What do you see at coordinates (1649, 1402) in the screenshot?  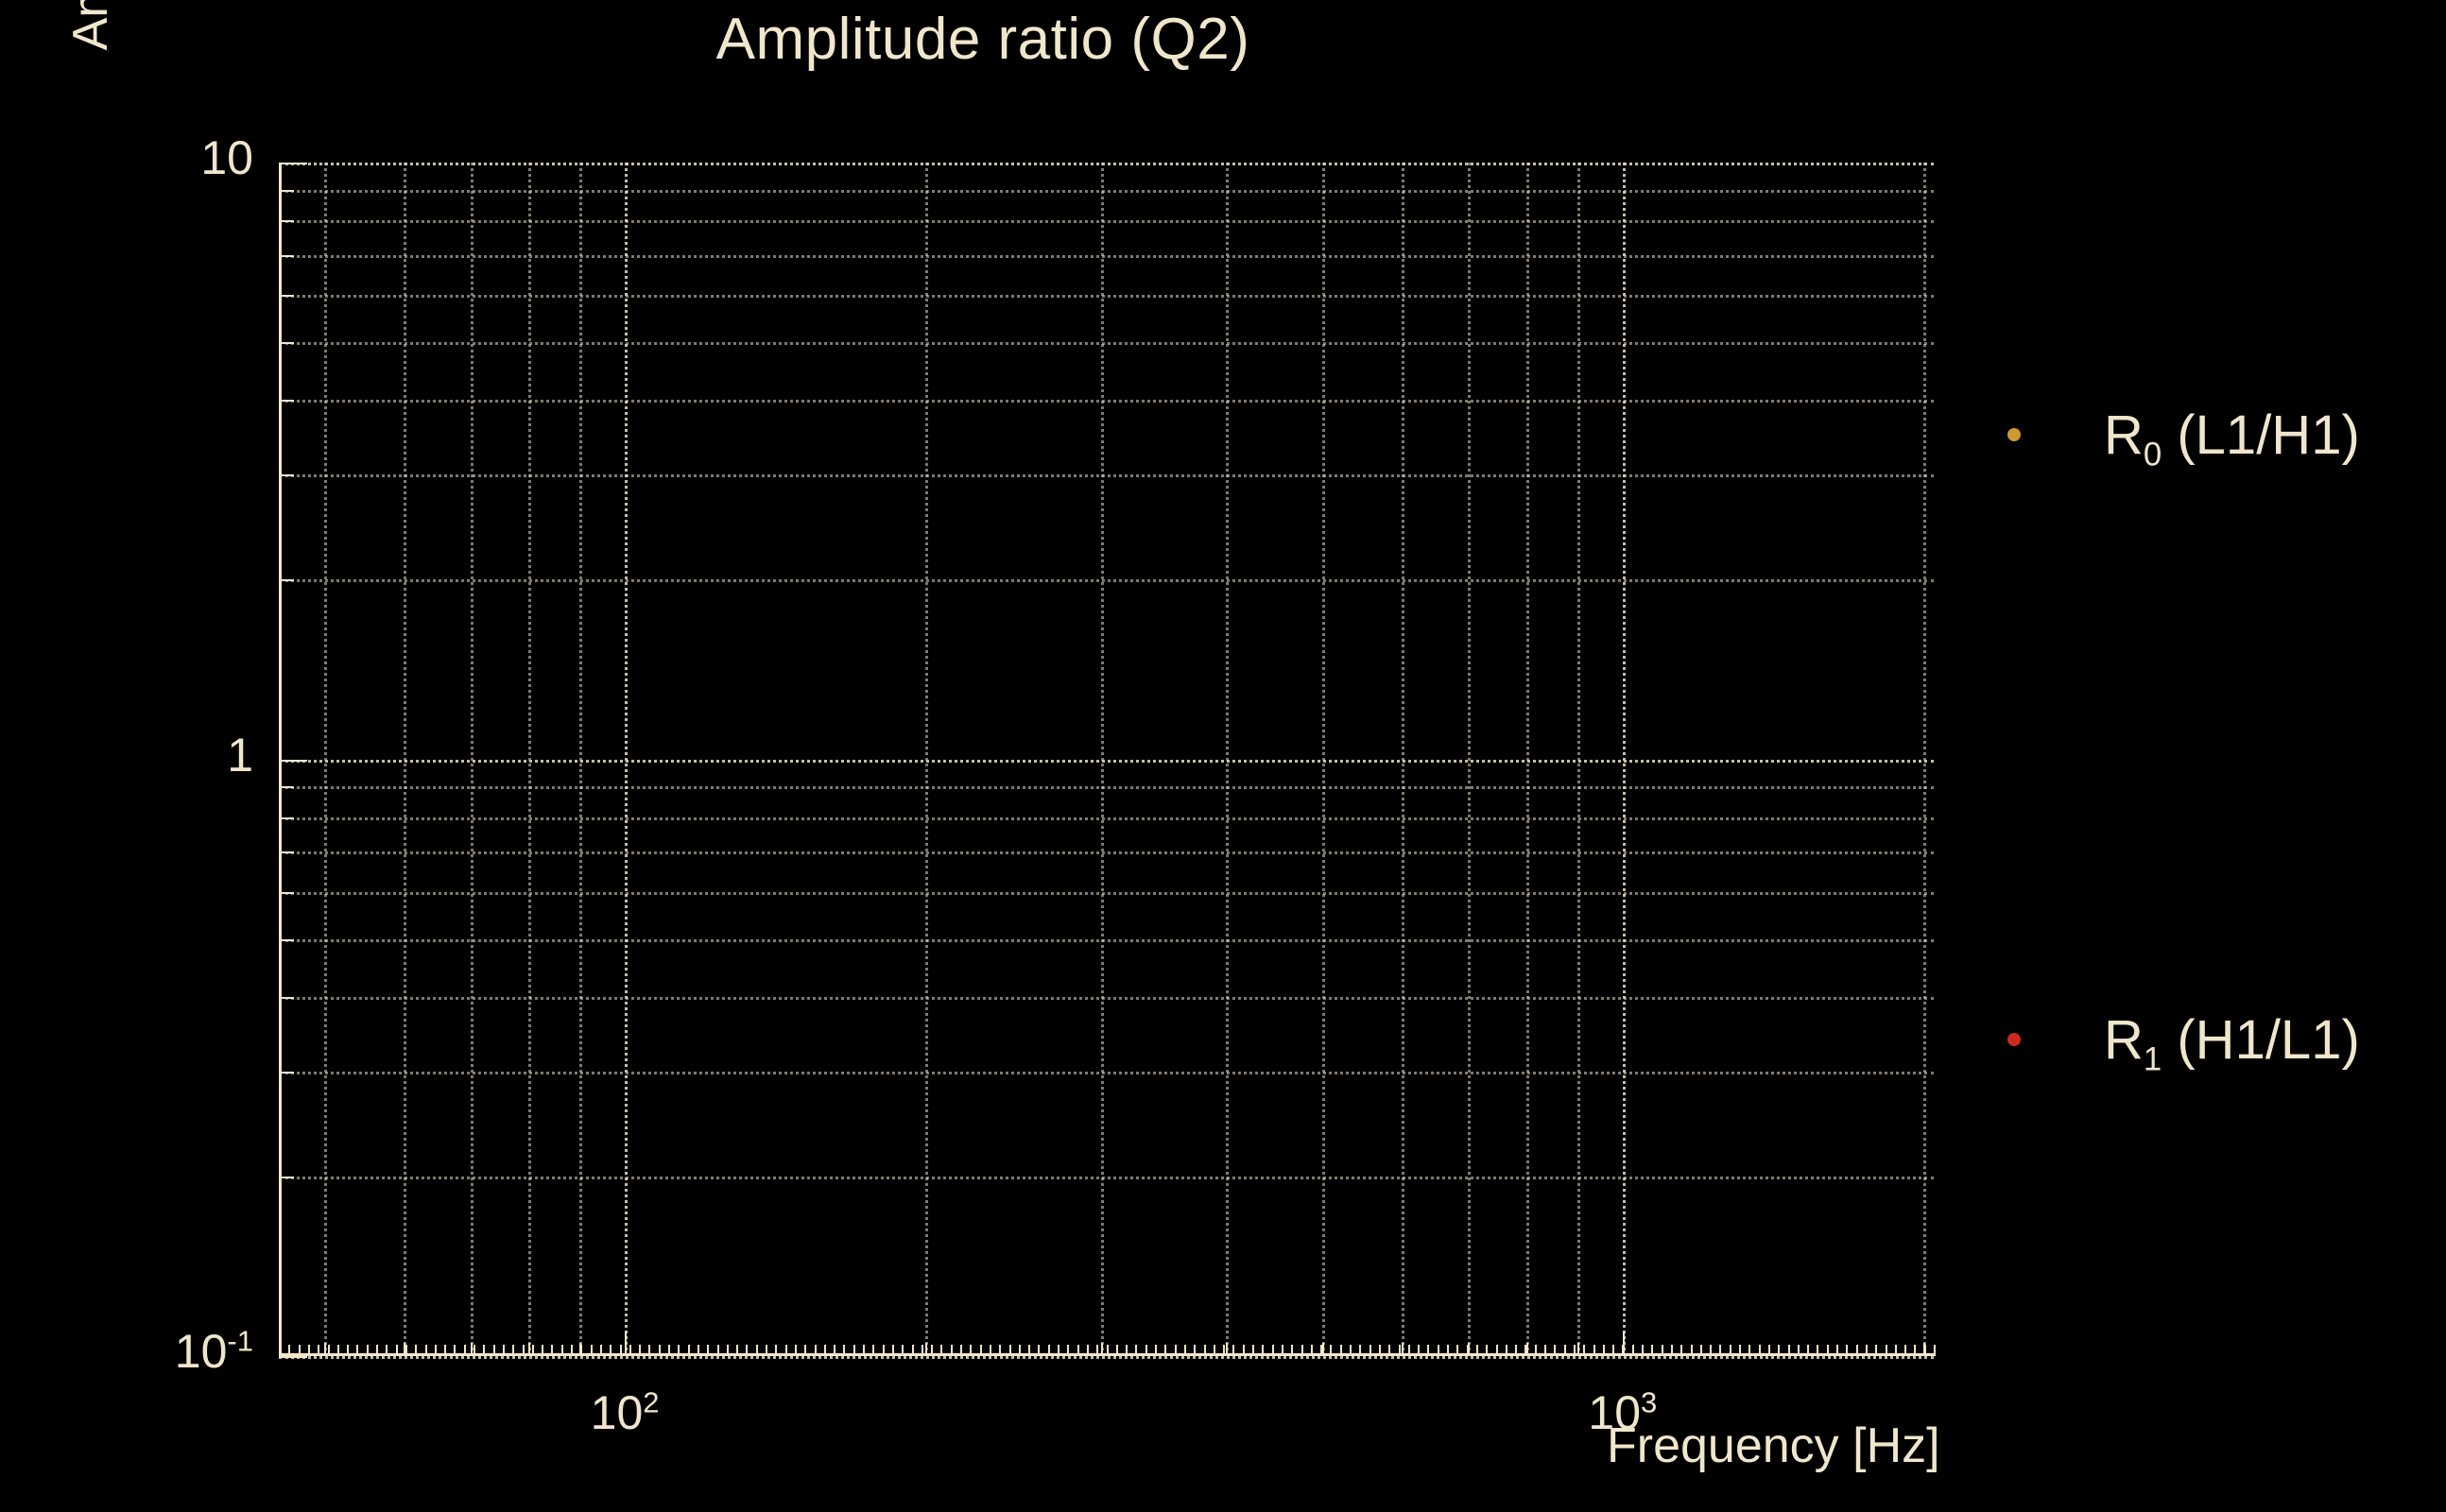 I see `x-tick-exponent: 3` at bounding box center [1649, 1402].